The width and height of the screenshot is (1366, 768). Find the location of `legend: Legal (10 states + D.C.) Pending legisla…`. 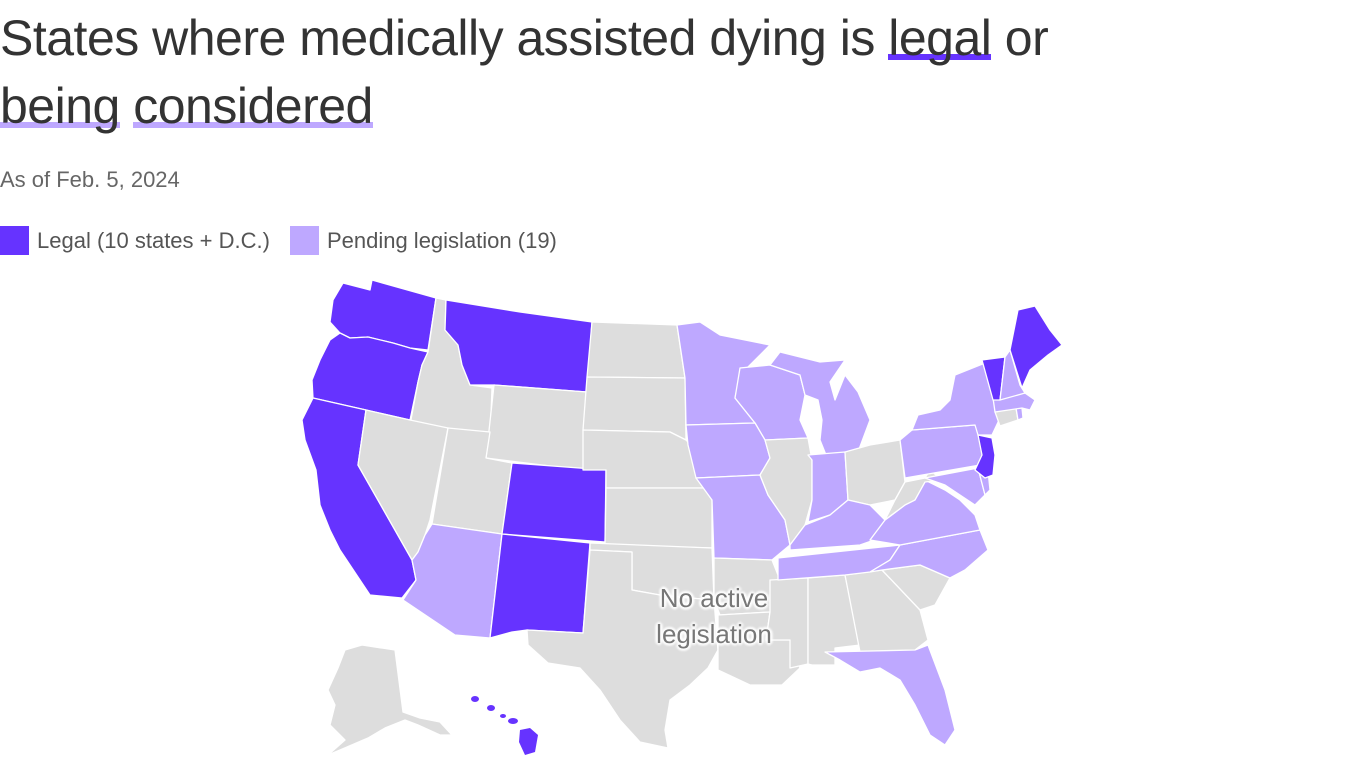

legend: Legal (10 states + D.C.) Pending legisla… is located at coordinates (288, 240).